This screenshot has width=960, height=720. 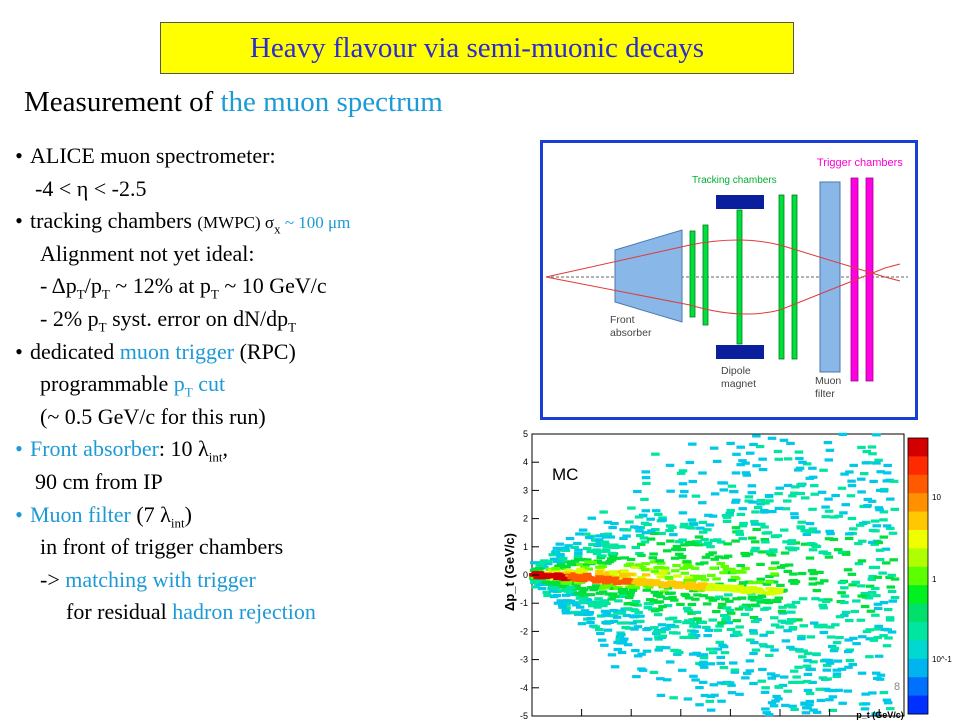 I want to click on y-tick-label: 4, so click(x=525, y=462).